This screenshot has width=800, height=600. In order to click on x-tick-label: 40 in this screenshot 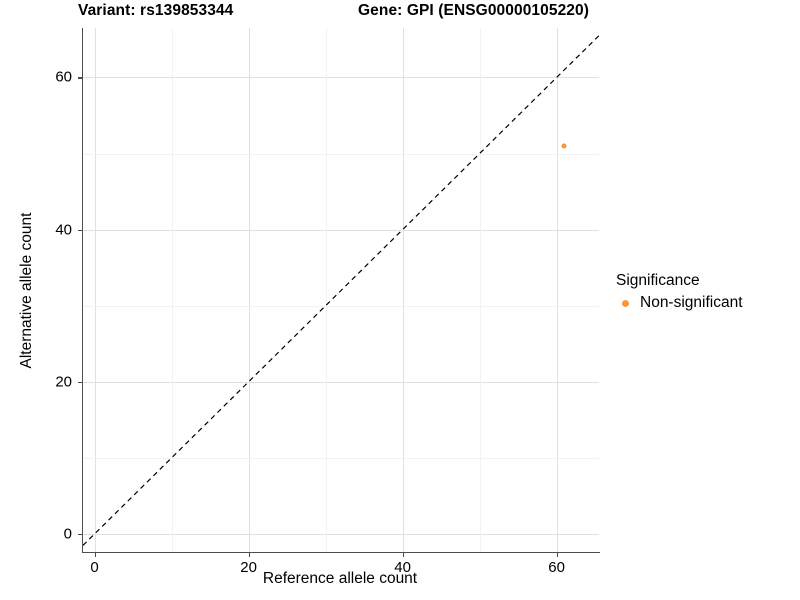, I will do `click(402, 567)`.